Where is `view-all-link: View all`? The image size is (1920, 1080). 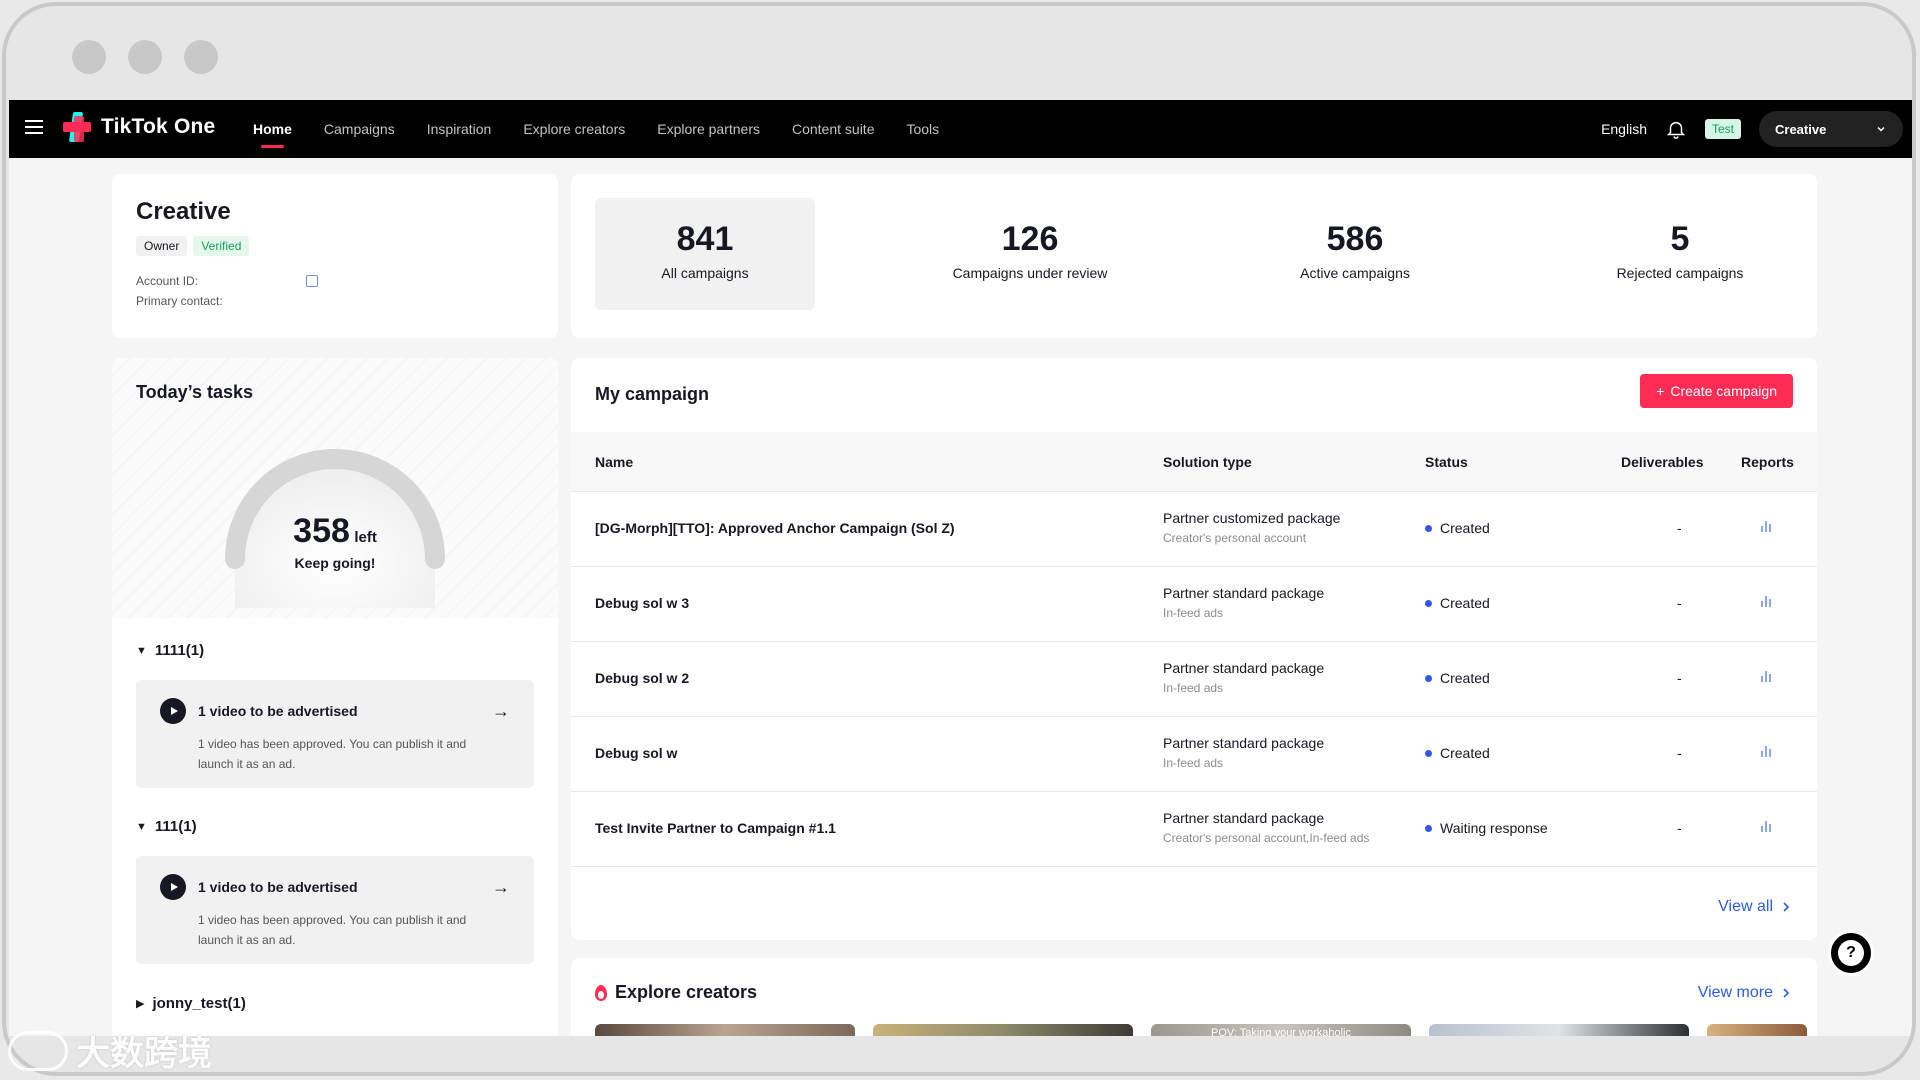 view-all-link: View all is located at coordinates (1754, 907).